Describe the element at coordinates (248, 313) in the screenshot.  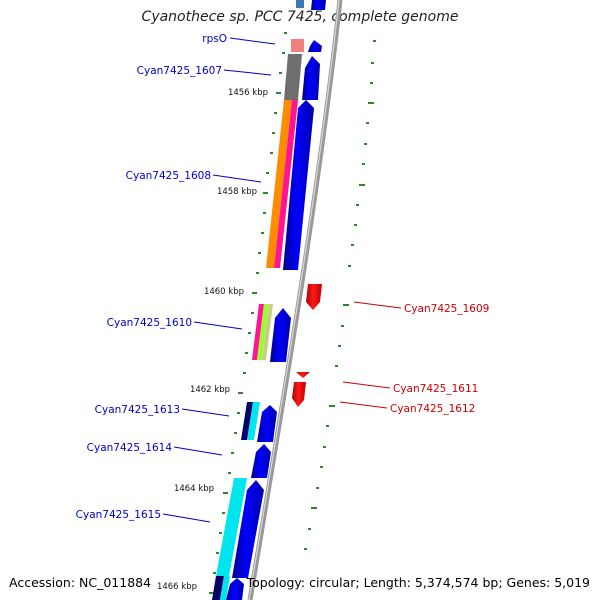
I see `left-tick-track` at that location.